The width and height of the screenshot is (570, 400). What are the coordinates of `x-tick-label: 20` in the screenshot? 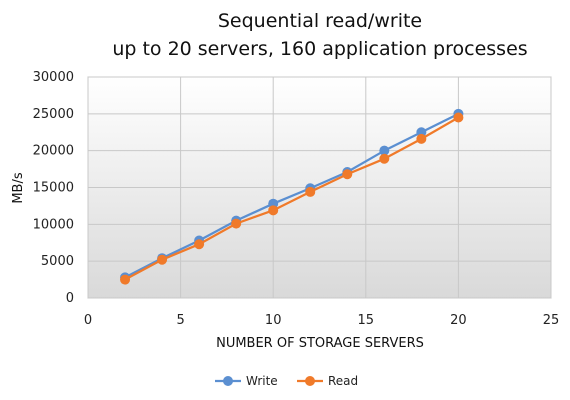 It's located at (458, 320).